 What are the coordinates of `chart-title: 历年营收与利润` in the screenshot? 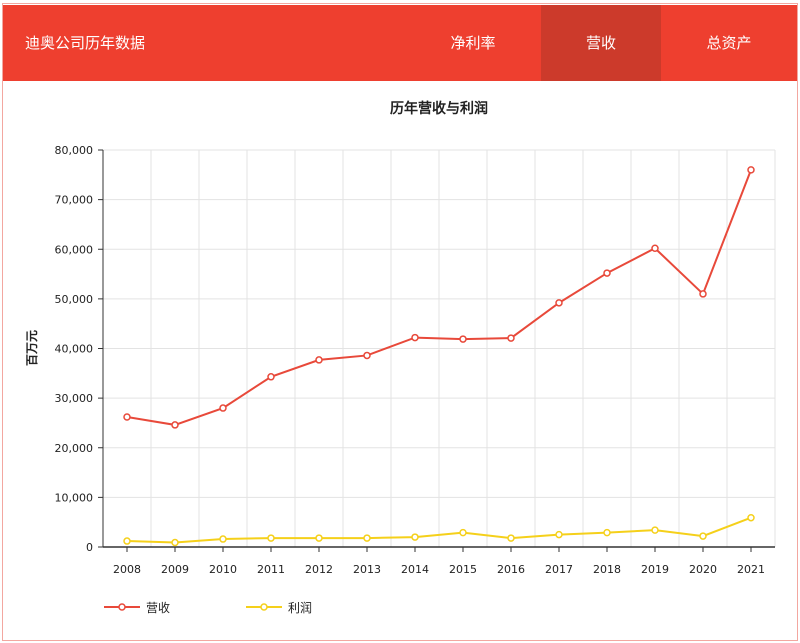 It's located at (439, 108).